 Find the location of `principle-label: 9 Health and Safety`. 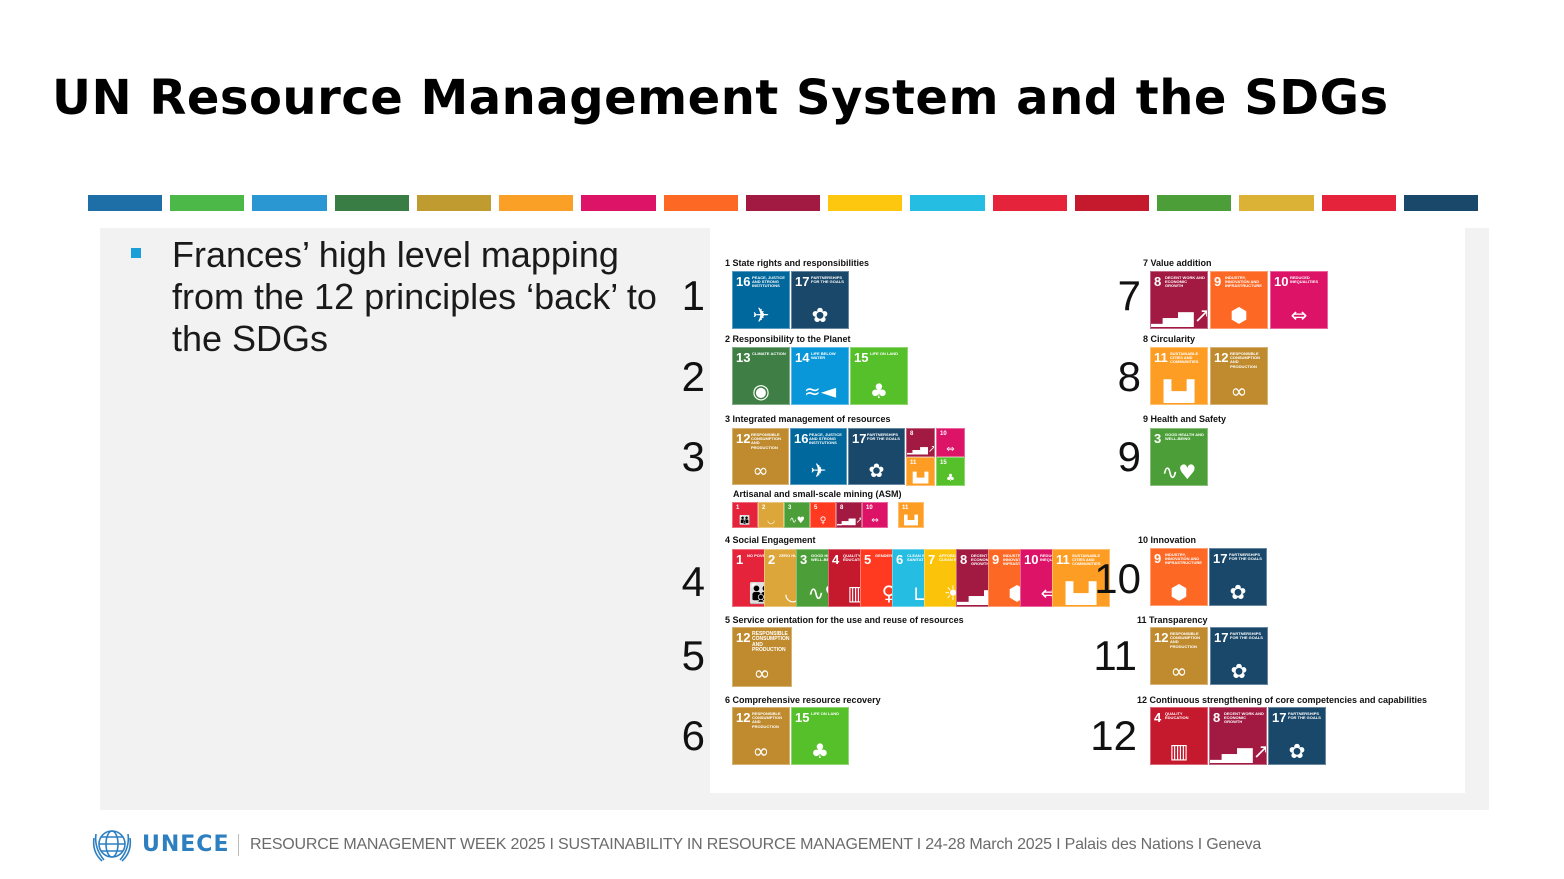

principle-label: 9 Health and Safety is located at coordinates (1185, 419).